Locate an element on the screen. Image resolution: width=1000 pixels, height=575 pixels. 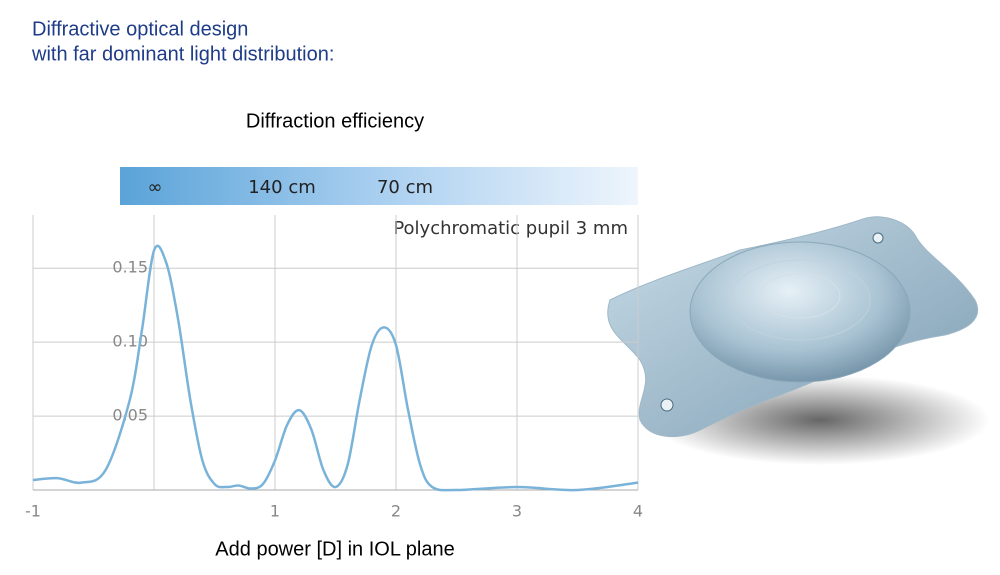
heading-line: Diffractive optical design is located at coordinates (140, 29).